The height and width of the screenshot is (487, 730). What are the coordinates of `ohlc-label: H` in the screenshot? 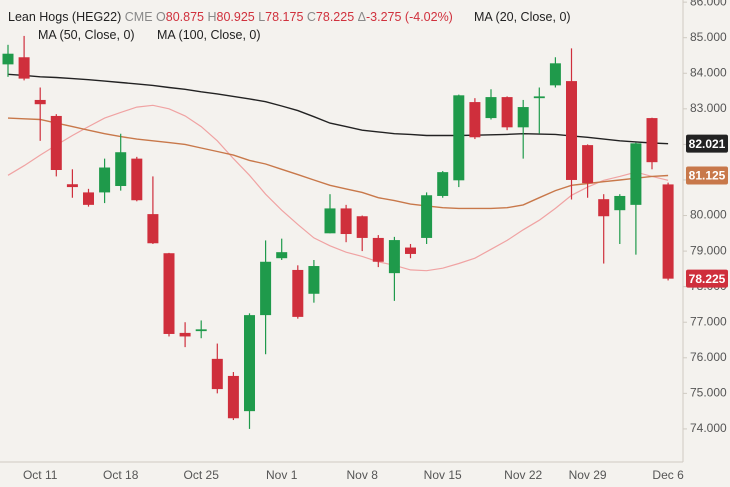 It's located at (212, 17).